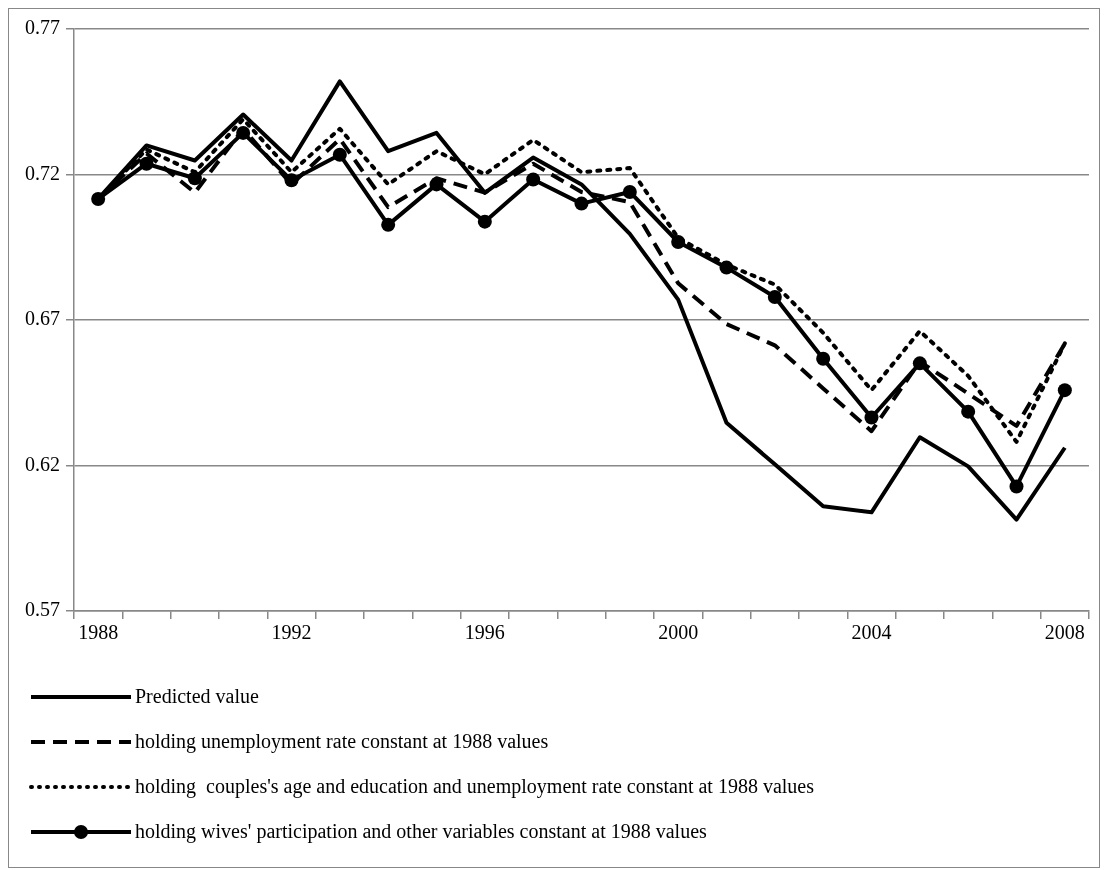 Image resolution: width=1110 pixels, height=870 pixels. Describe the element at coordinates (98, 632) in the screenshot. I see `x-tick-label: 1988` at that location.